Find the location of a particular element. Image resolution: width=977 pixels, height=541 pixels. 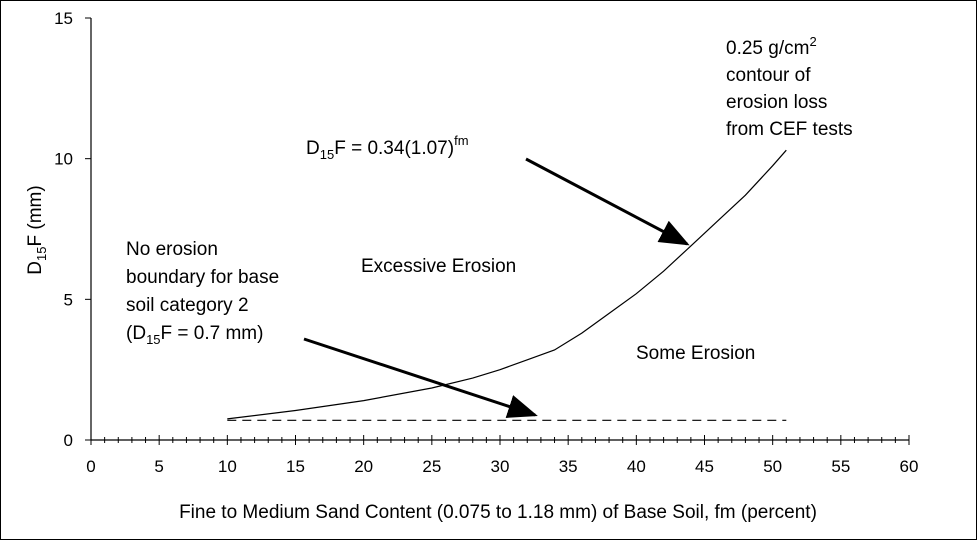

y-label-main: D is located at coordinates (35, 268).